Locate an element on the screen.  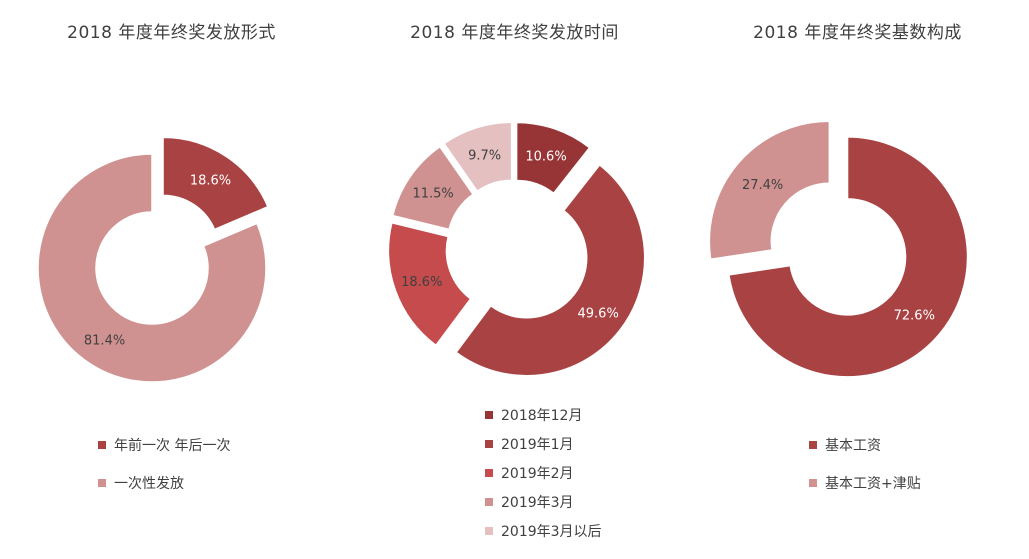
legend-item-2: 一次性发放 is located at coordinates (141, 483).